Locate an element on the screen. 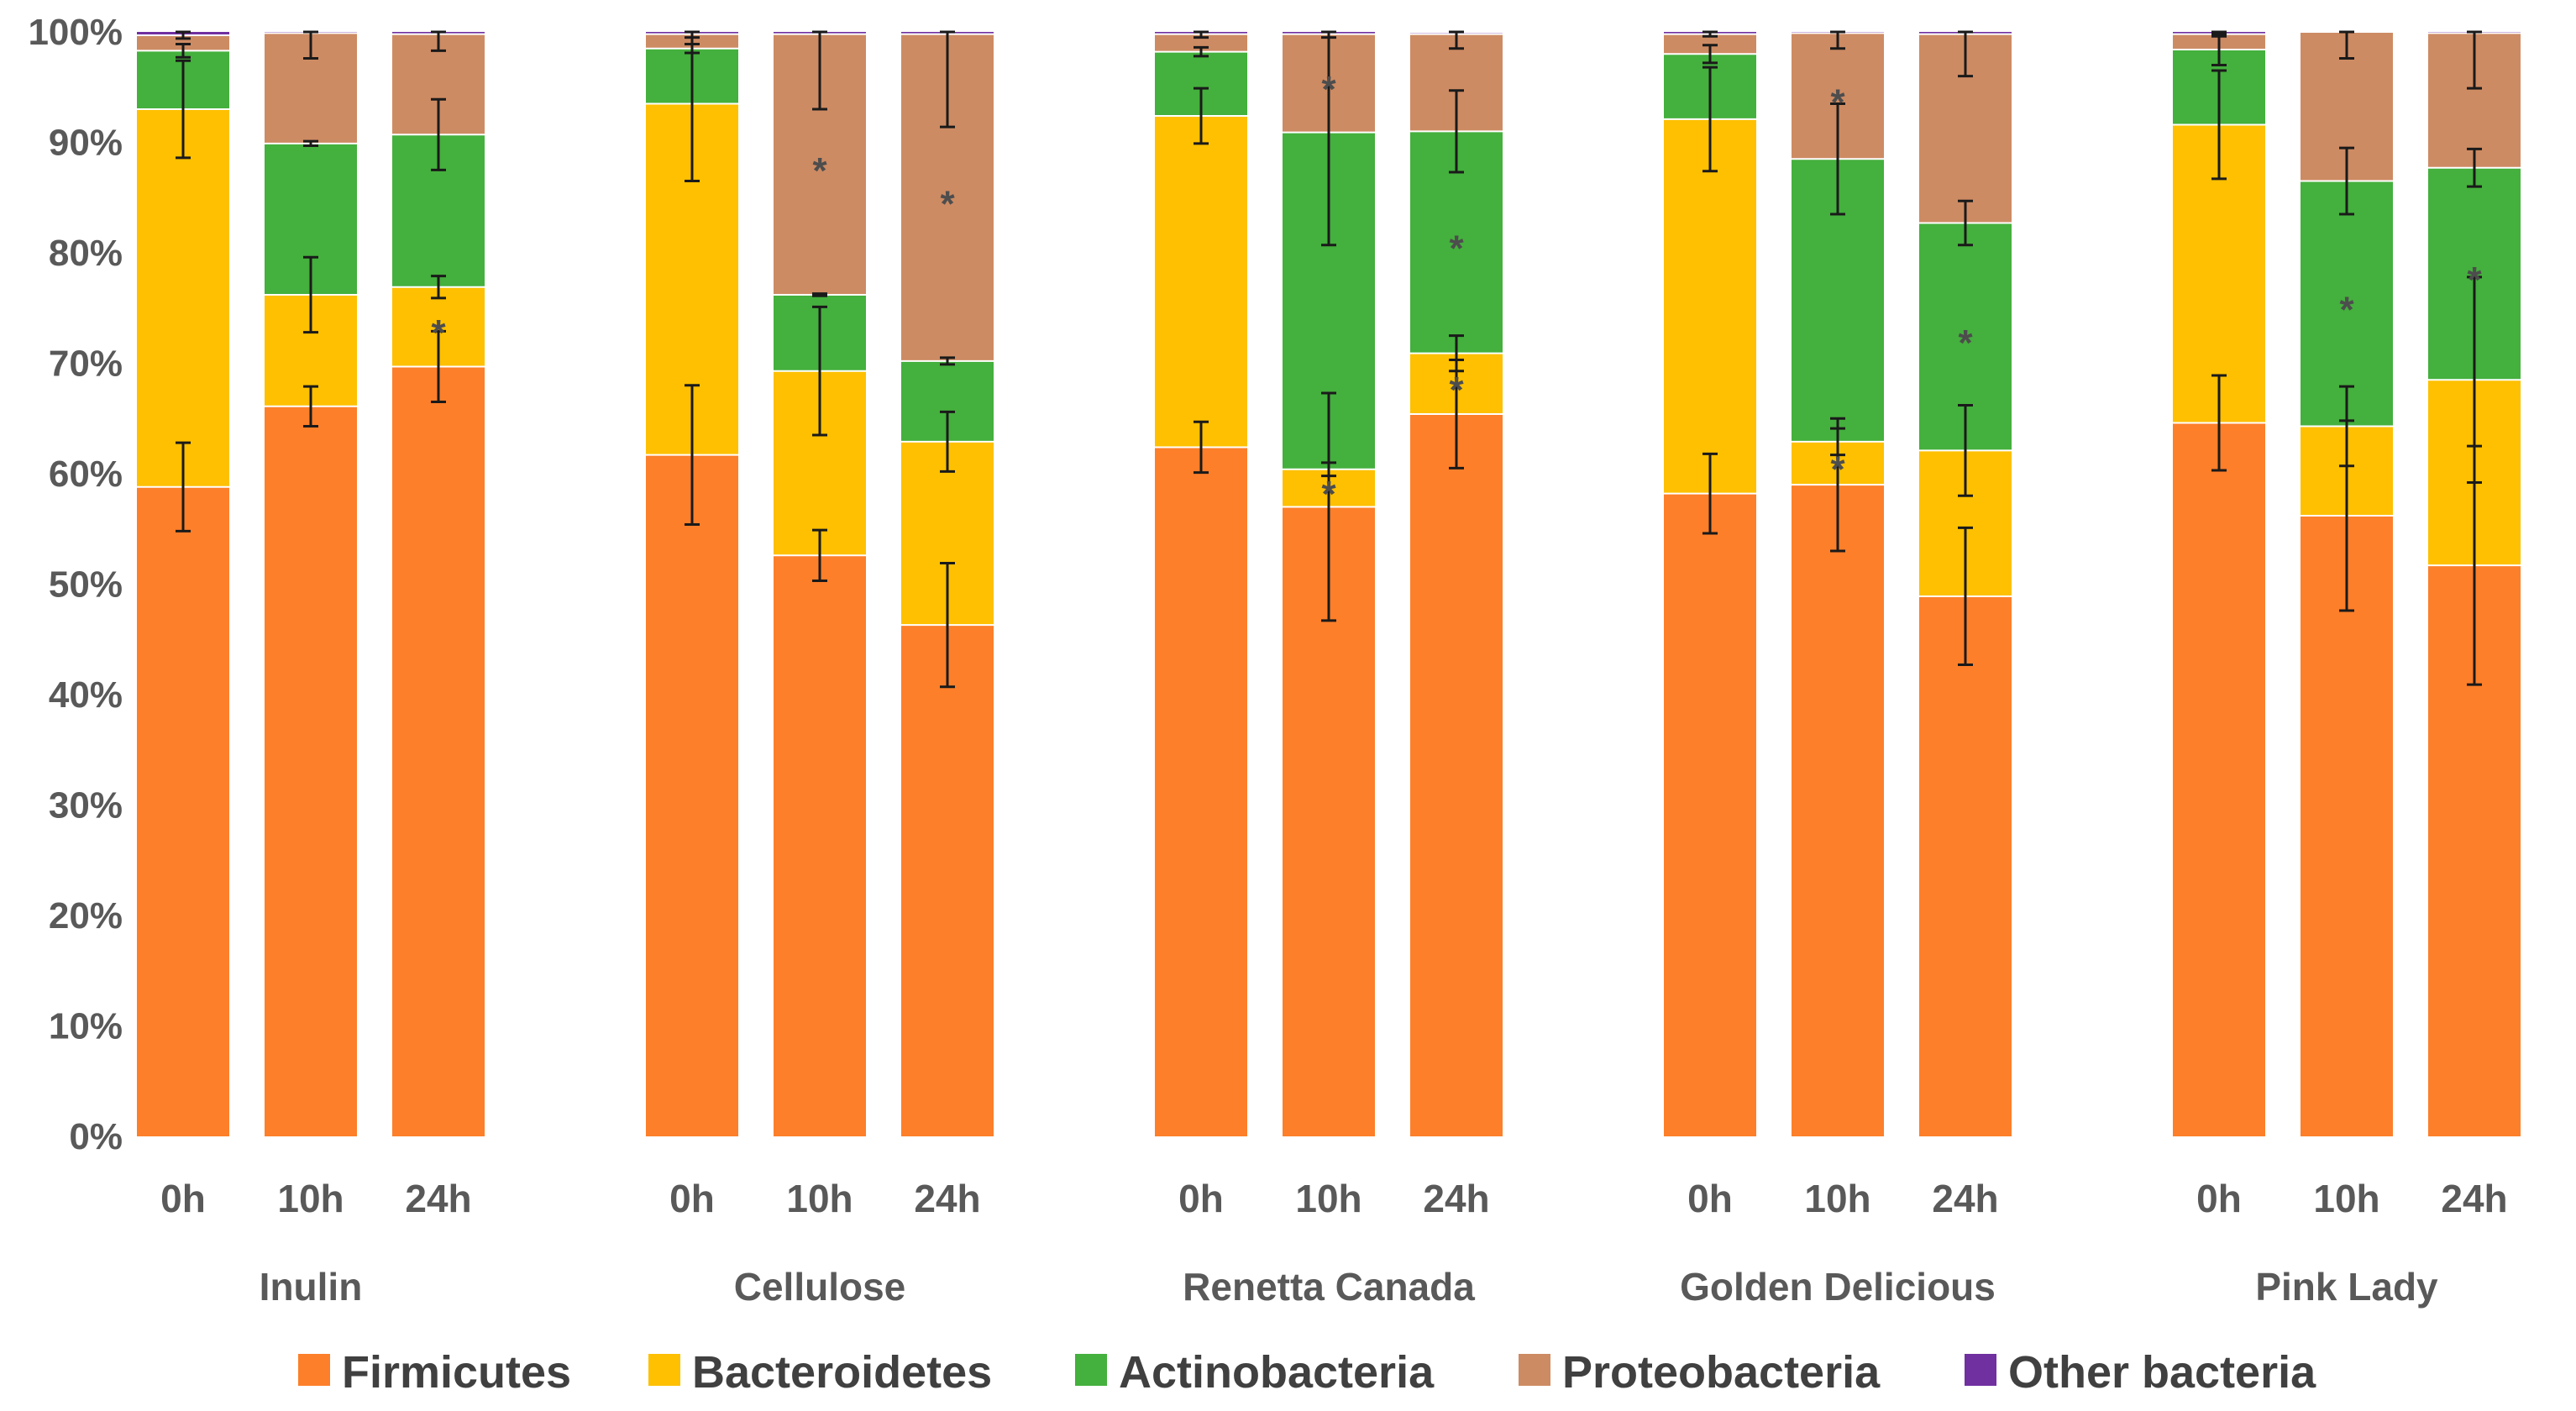 The width and height of the screenshot is (2576, 1411). y-tick-label-60: 60% is located at coordinates (86, 475).